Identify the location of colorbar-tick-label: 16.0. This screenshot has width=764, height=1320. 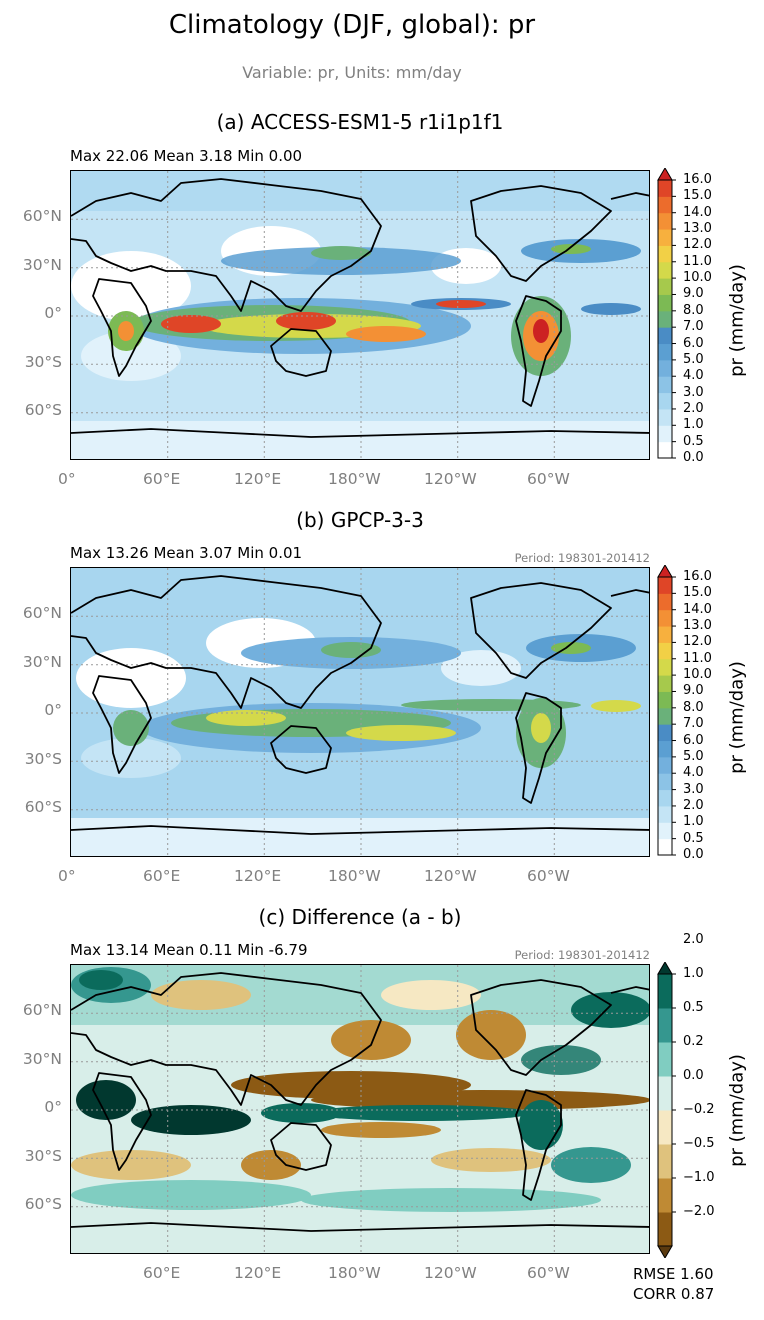
(697, 179).